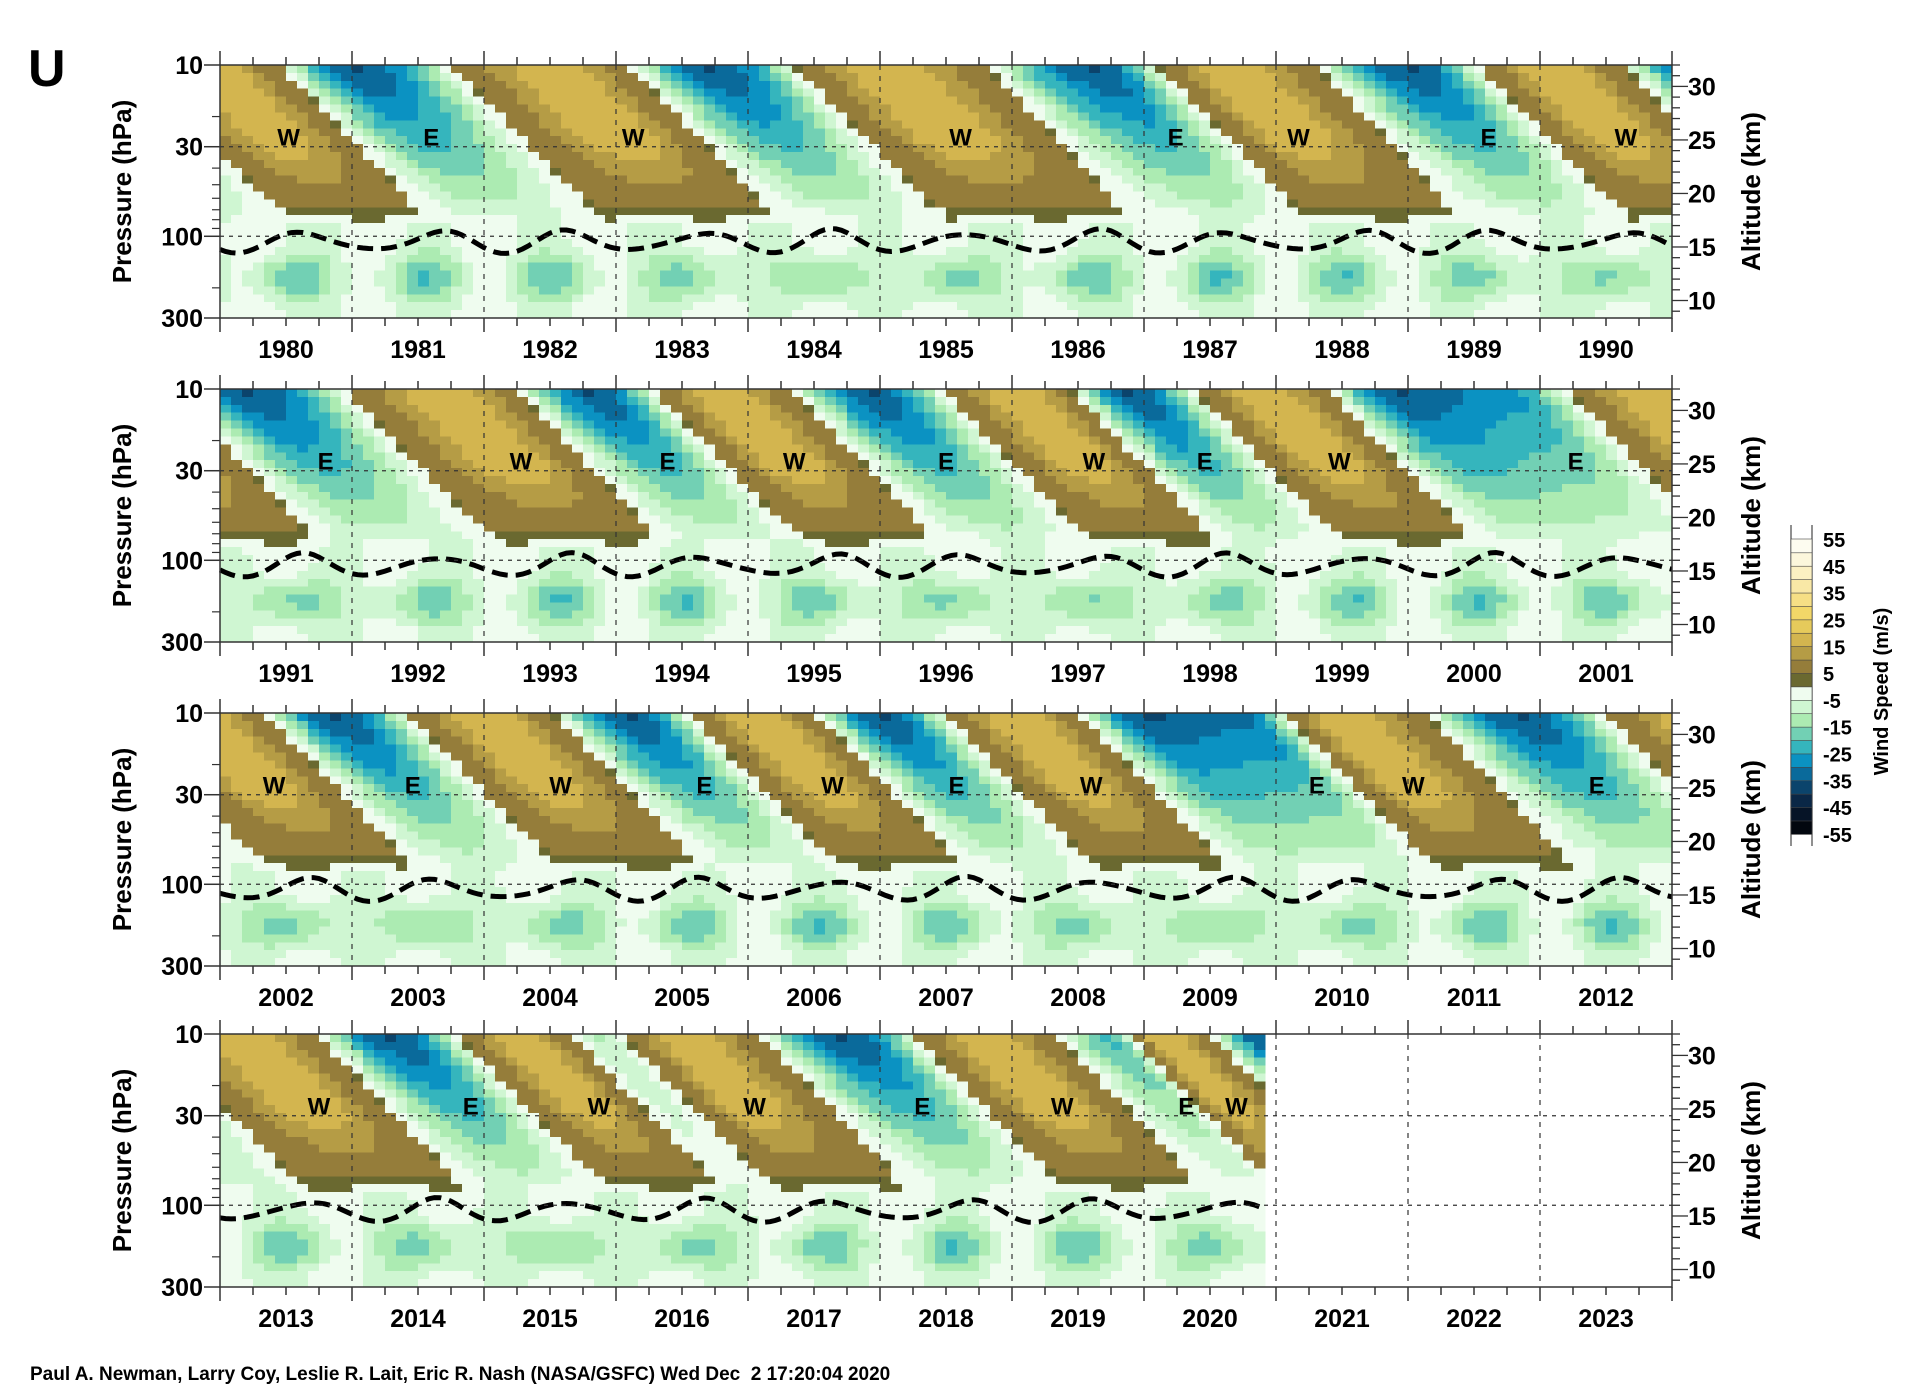 This screenshot has height=1394, width=1926. Describe the element at coordinates (182, 237) in the screenshot. I see `pressure-tick-label: 100` at that location.